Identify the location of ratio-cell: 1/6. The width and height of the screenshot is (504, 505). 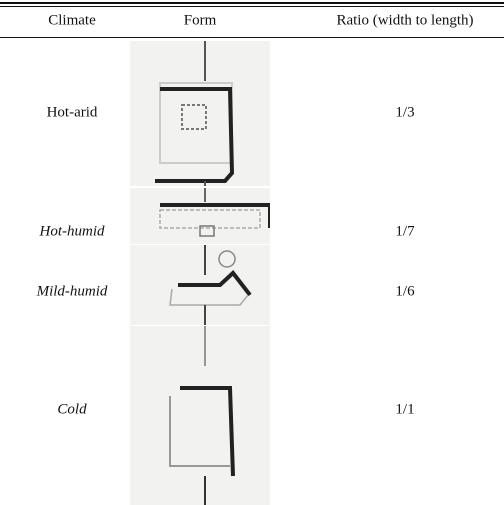
(405, 291).